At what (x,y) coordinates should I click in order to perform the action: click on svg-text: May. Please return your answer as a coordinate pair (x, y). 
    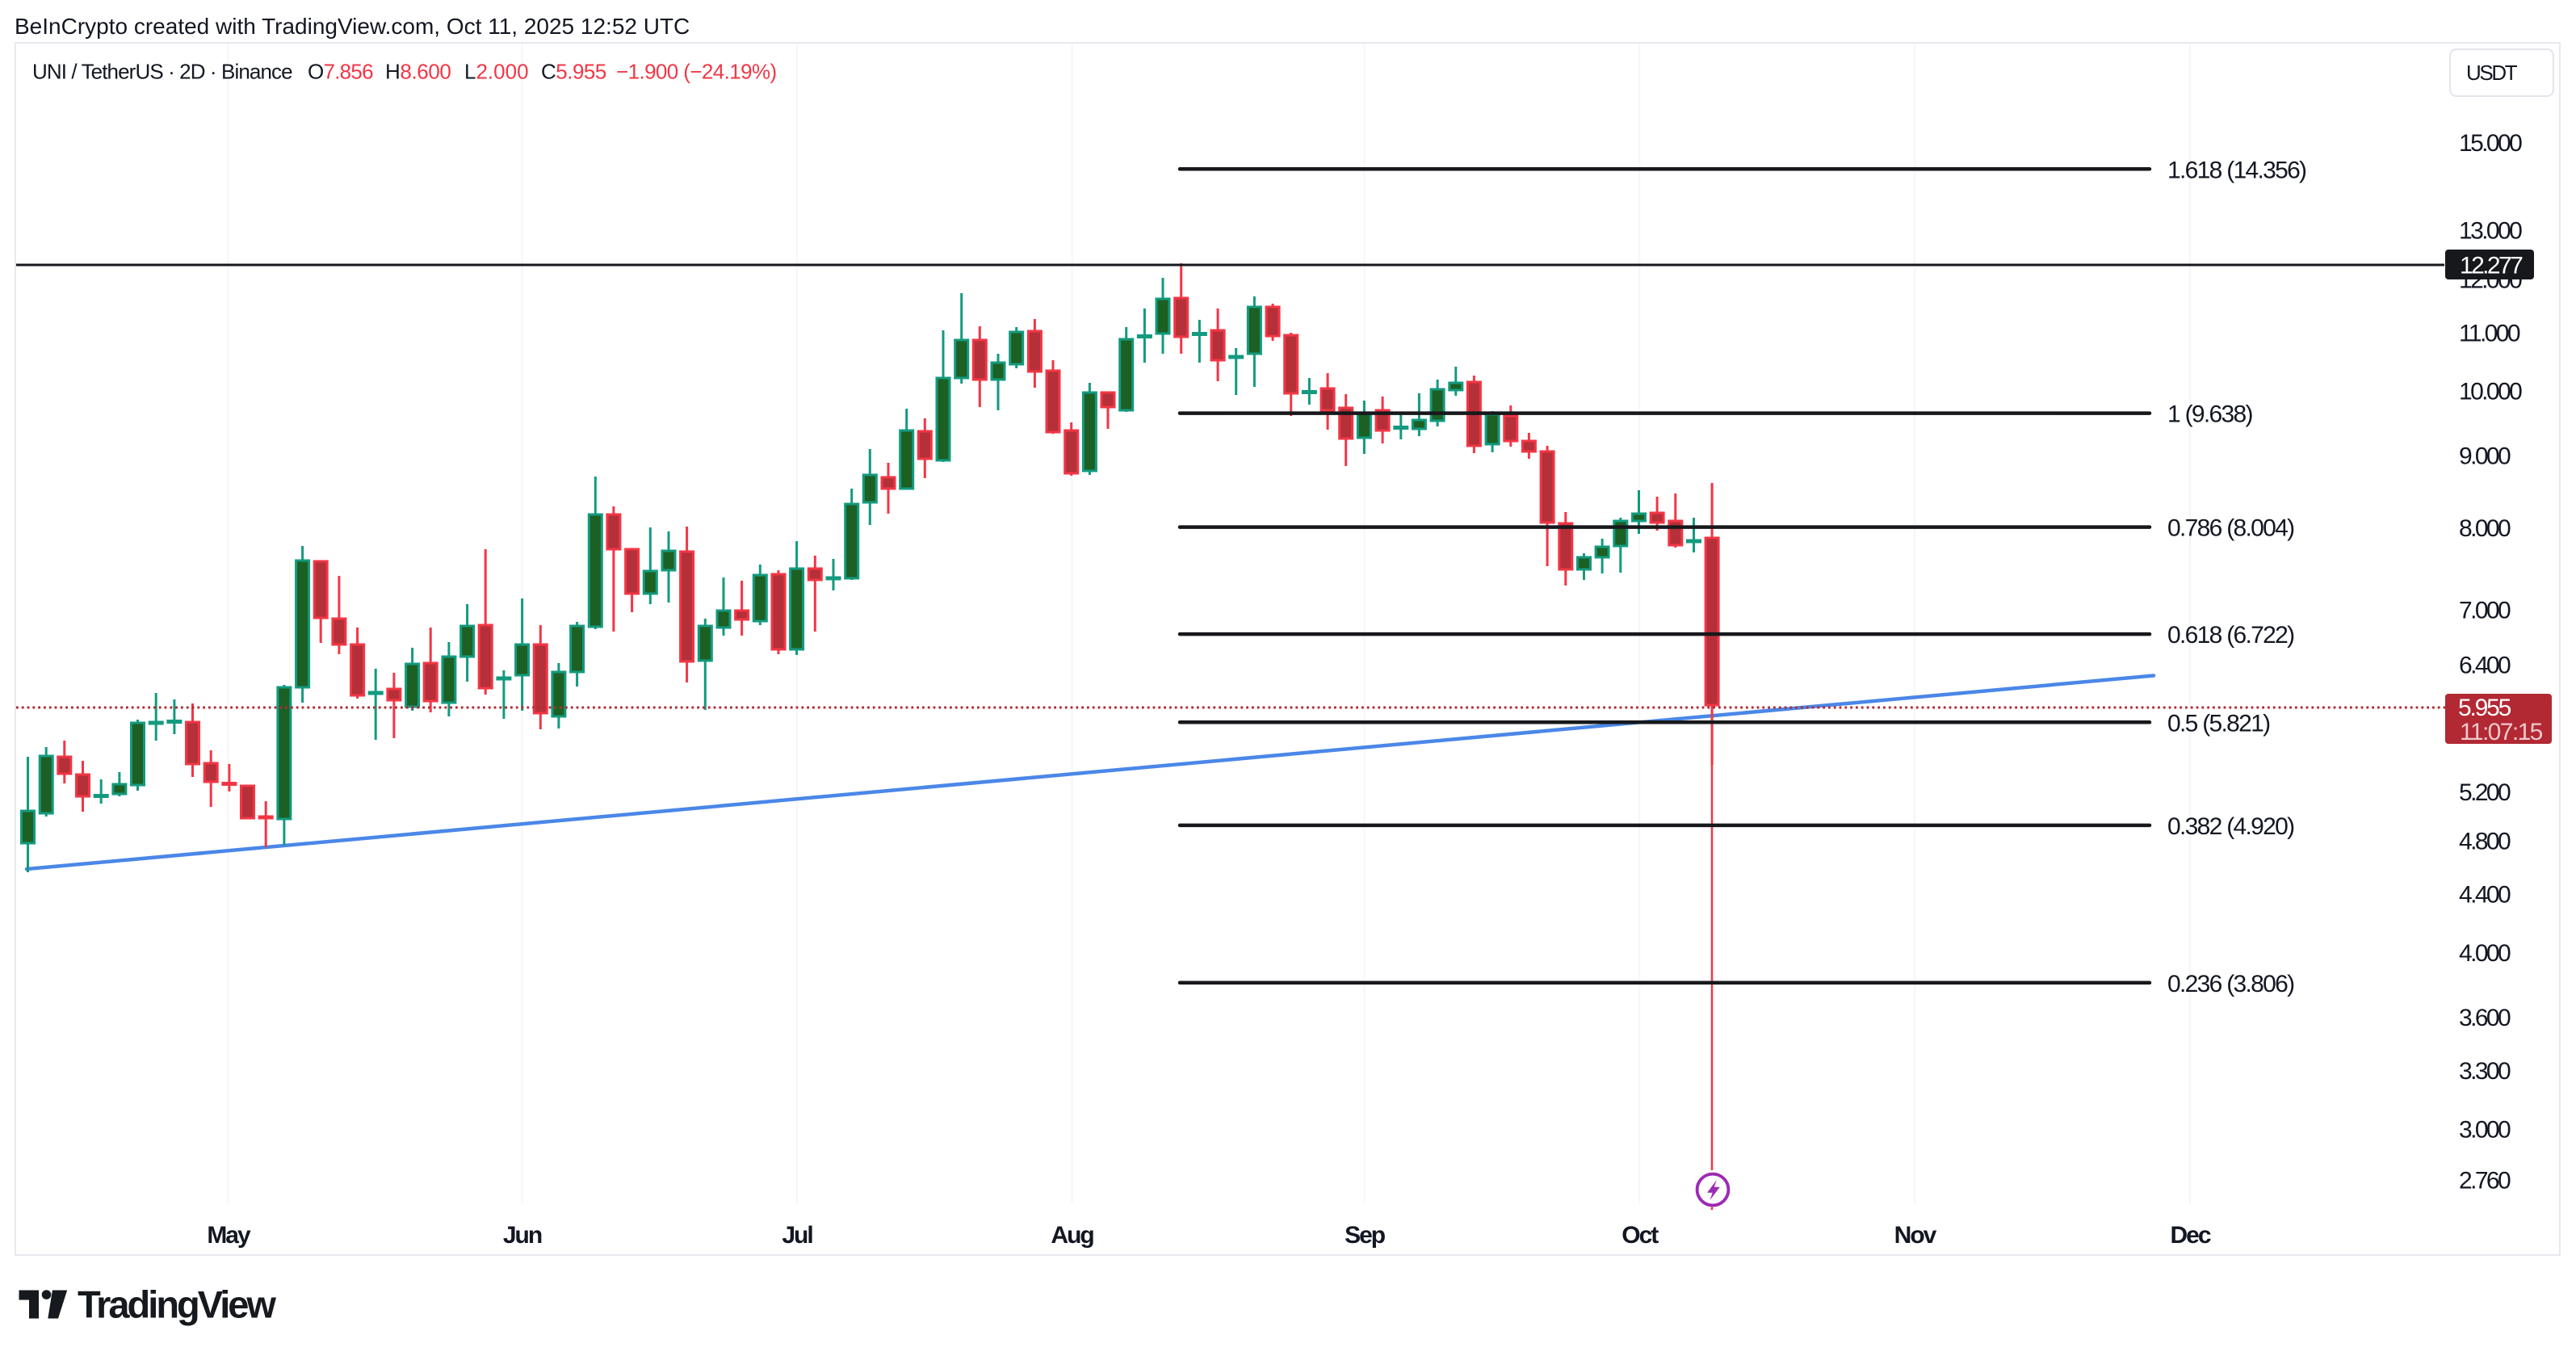
    Looking at the image, I should click on (229, 1235).